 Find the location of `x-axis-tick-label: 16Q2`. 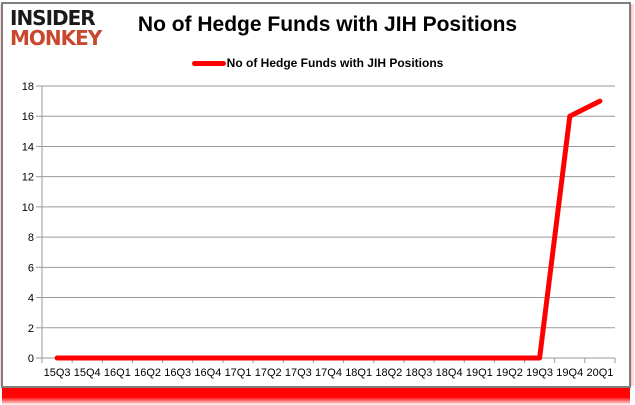

x-axis-tick-label: 16Q2 is located at coordinates (147, 373).